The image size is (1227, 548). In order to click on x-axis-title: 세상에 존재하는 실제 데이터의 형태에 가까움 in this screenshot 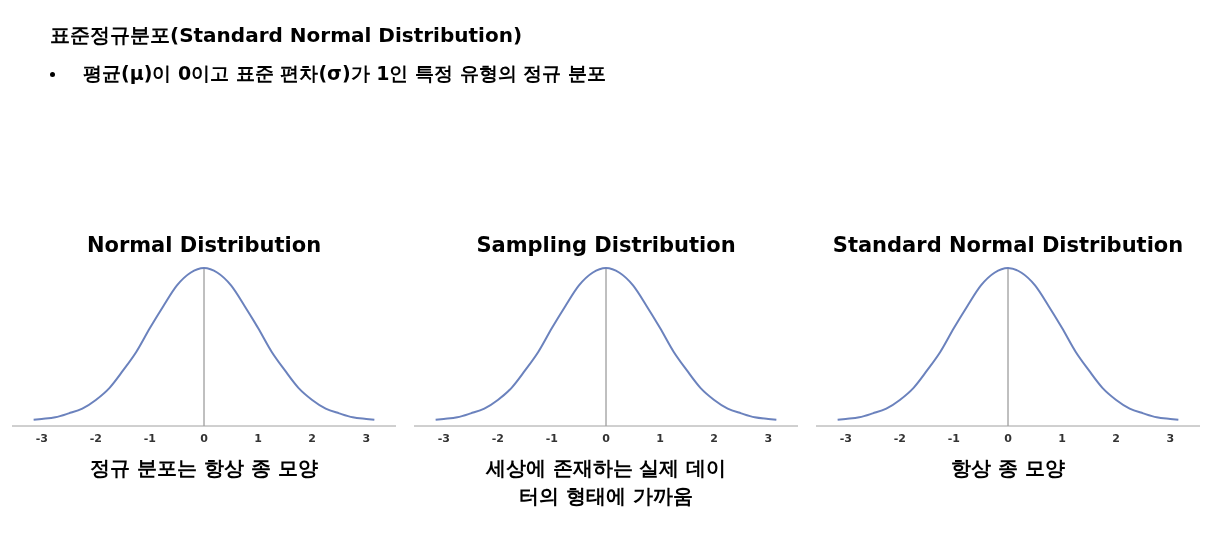, I will do `click(606, 482)`.